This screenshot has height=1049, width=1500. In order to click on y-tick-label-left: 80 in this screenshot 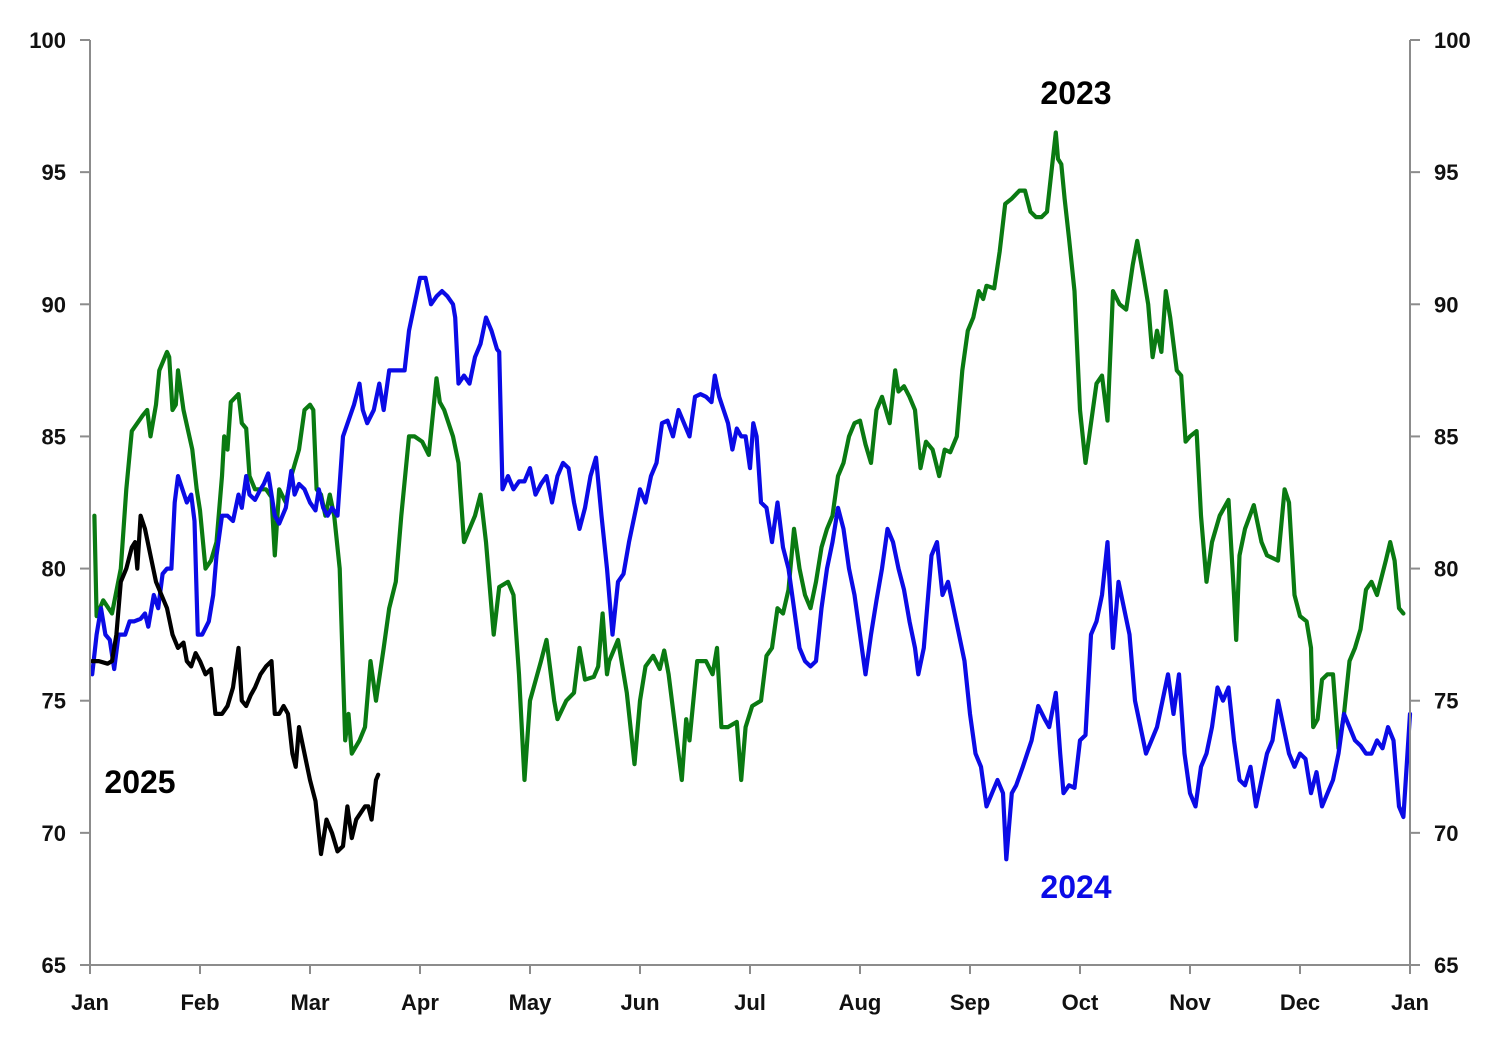, I will do `click(54, 569)`.